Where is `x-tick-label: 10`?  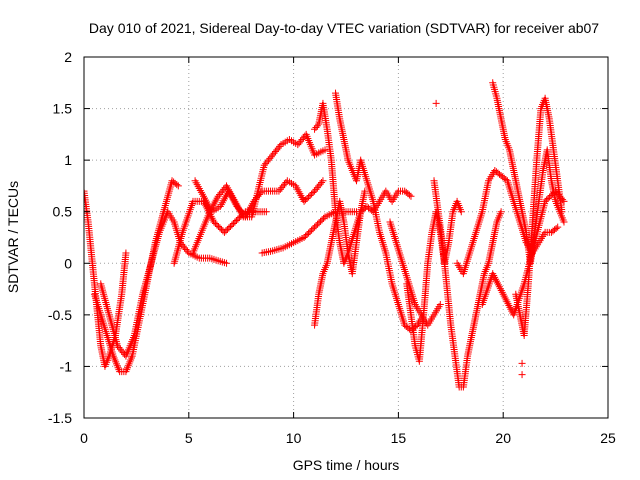 x-tick-label: 10 is located at coordinates (294, 438).